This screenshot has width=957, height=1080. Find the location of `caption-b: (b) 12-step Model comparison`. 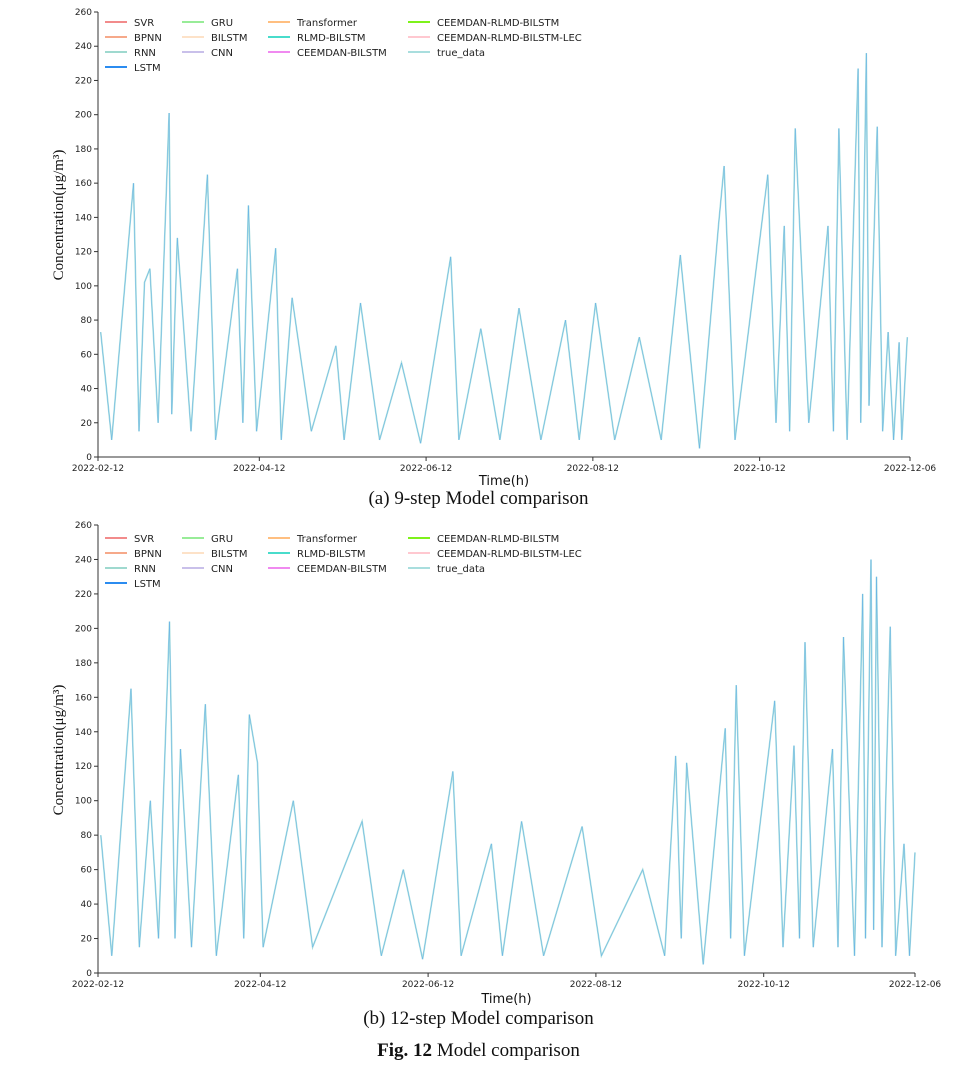

caption-b: (b) 12-step Model comparison is located at coordinates (478, 1018).